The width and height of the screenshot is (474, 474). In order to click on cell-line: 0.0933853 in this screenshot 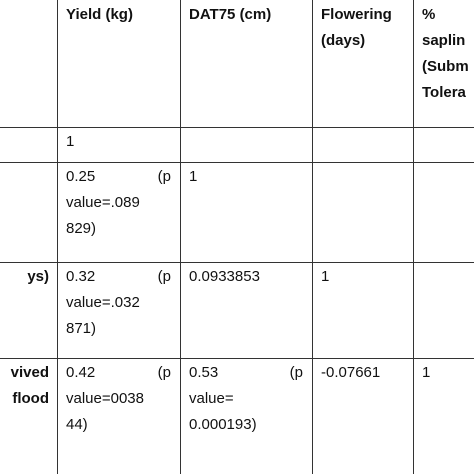, I will do `click(224, 276)`.